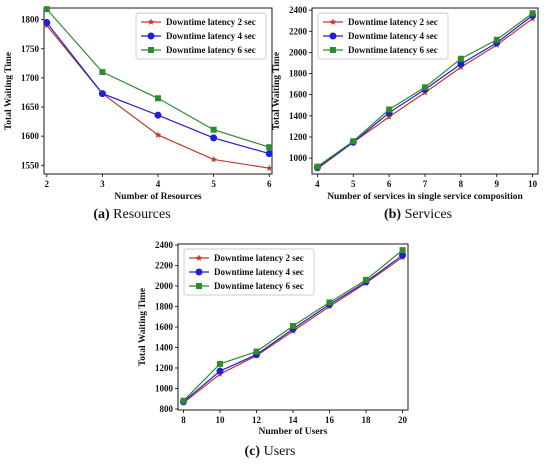  Describe the element at coordinates (30, 107) in the screenshot. I see `y-tick-label: 1650` at that location.